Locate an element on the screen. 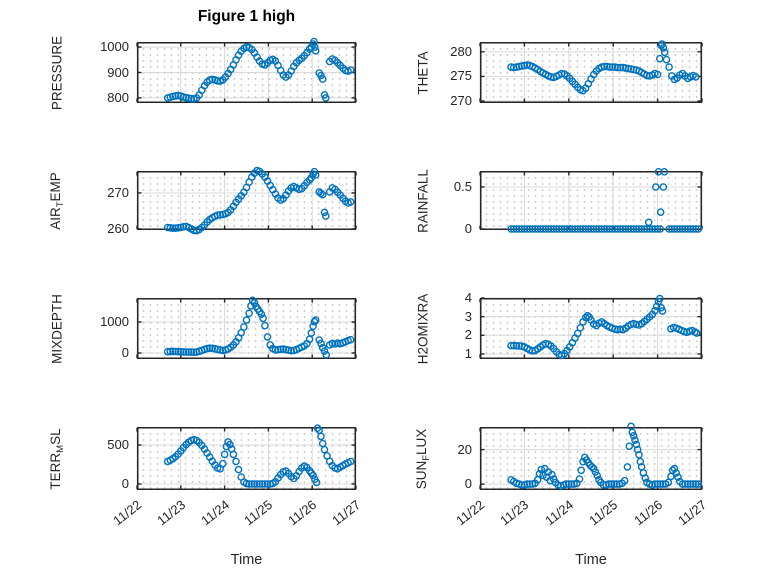 This screenshot has width=778, height=583. y-axis-label-mixdepth: MIXDEPTH is located at coordinates (57, 329).